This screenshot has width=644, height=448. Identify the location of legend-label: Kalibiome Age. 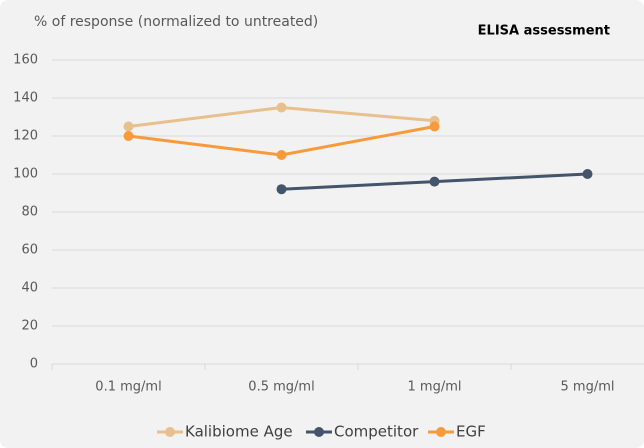
(239, 432).